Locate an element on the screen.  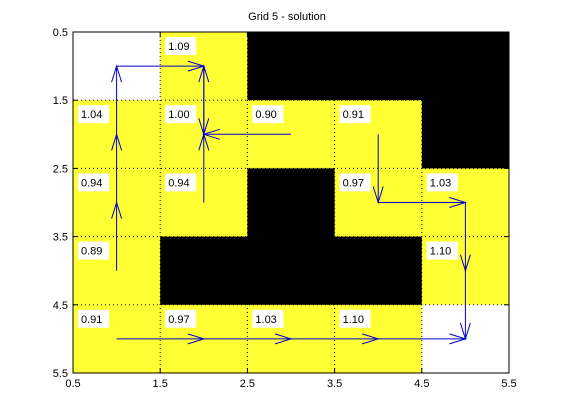
y-tick-label: 0.5 is located at coordinates (60, 33).